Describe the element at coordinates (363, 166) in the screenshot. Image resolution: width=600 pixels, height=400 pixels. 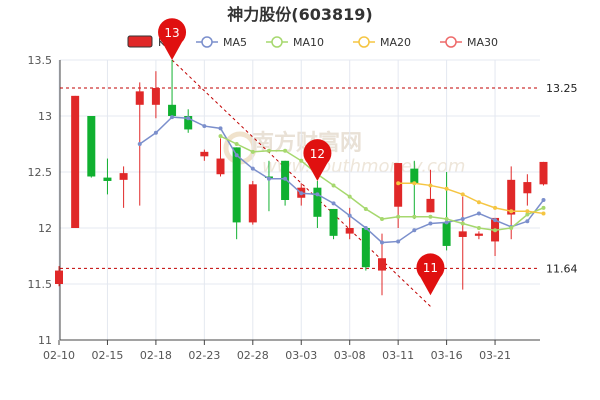
I see `watermark-subtext: www.southmoney.com` at that location.